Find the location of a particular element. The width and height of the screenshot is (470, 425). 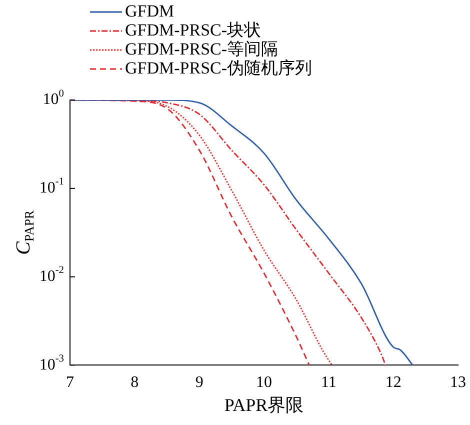

x-tick-label: 7 is located at coordinates (70, 383).